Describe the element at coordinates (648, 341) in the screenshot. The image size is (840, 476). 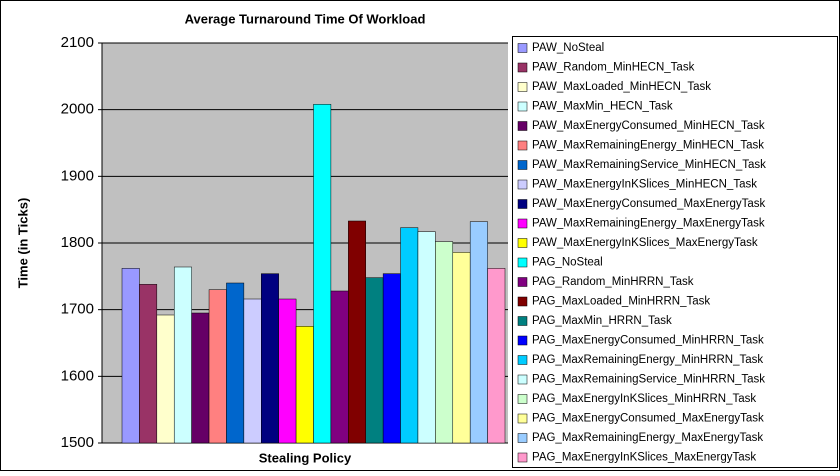
I see `legend-label: PAG_MaxEnergyConsumed_MinHRRN_Task` at that location.